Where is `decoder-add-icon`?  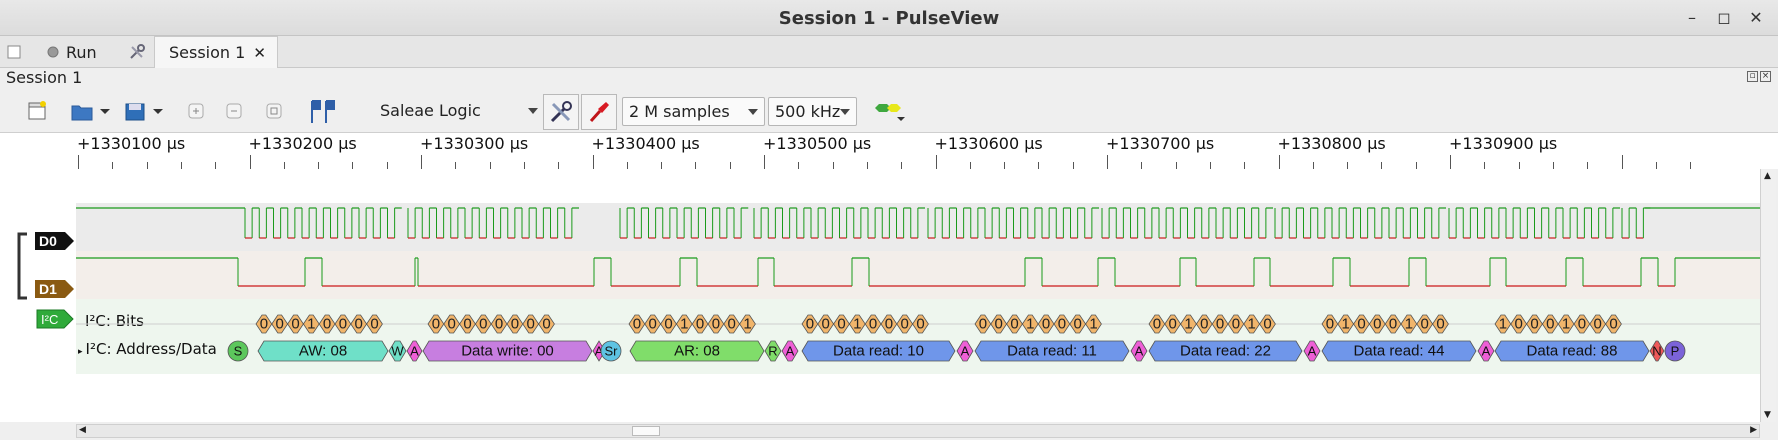
decoder-add-icon is located at coordinates (890, 112).